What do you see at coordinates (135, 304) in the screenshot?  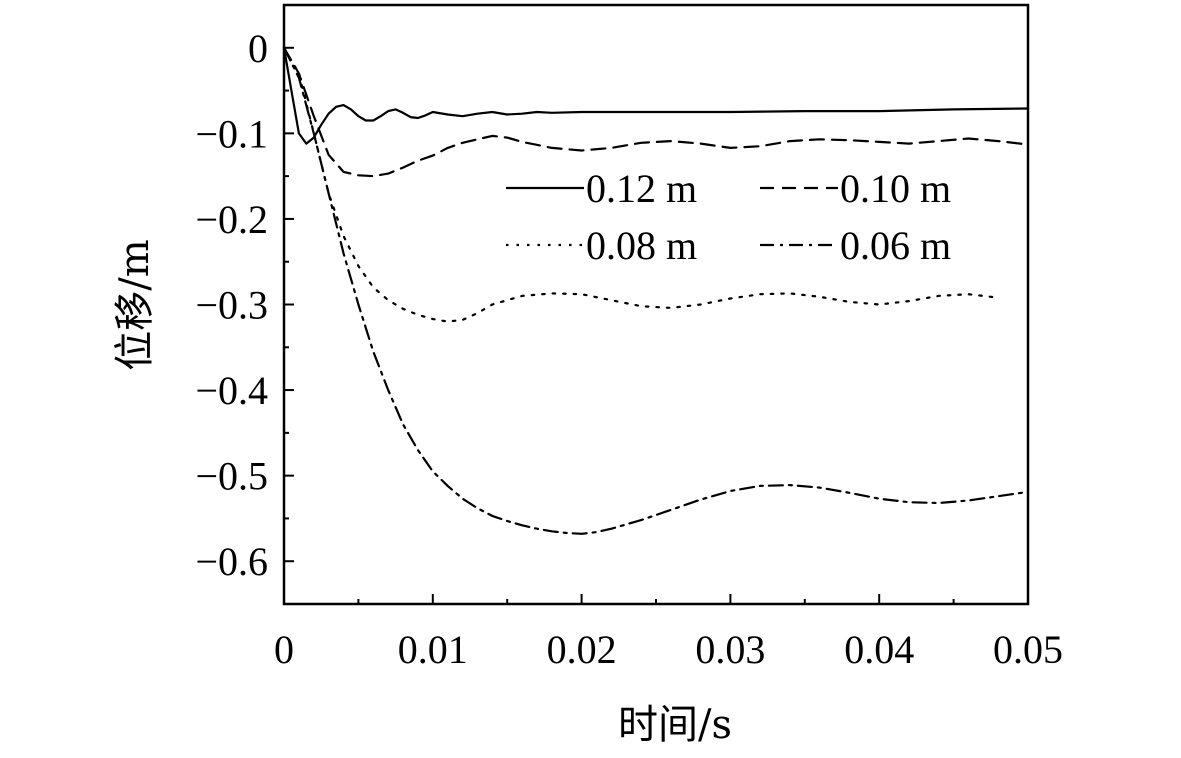 I see `y-axis-label: 位移/m` at bounding box center [135, 304].